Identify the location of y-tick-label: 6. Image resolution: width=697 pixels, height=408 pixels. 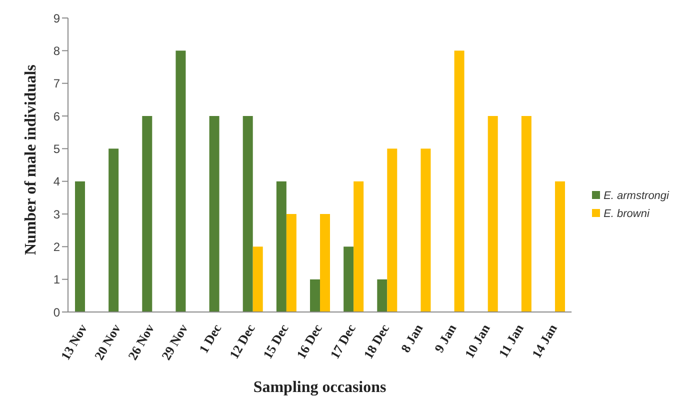
(56, 116).